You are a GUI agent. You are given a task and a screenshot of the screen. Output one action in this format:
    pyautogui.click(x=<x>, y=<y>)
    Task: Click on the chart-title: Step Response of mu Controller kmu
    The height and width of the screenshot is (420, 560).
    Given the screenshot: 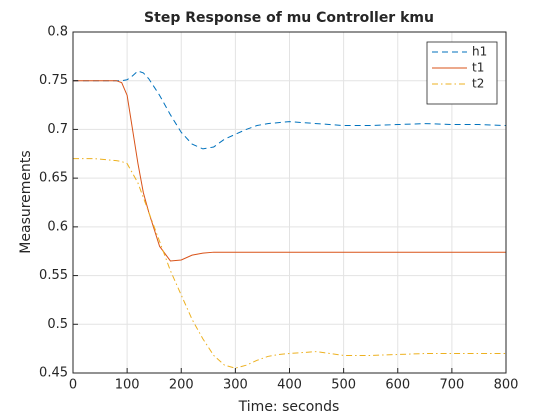 What is the action you would take?
    pyautogui.click(x=289, y=18)
    